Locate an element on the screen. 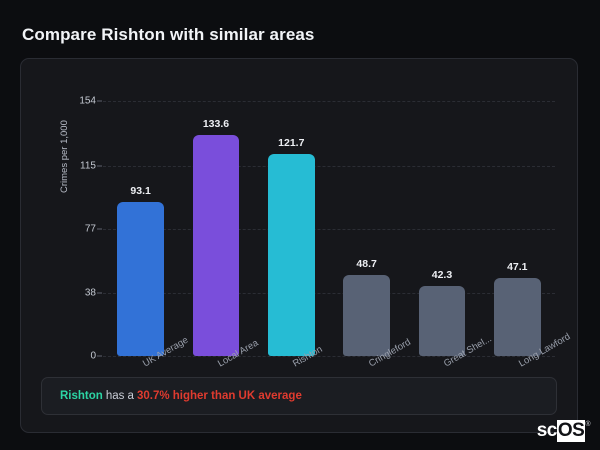  bar-group: 93.1 UK Average is located at coordinates (146, 235).